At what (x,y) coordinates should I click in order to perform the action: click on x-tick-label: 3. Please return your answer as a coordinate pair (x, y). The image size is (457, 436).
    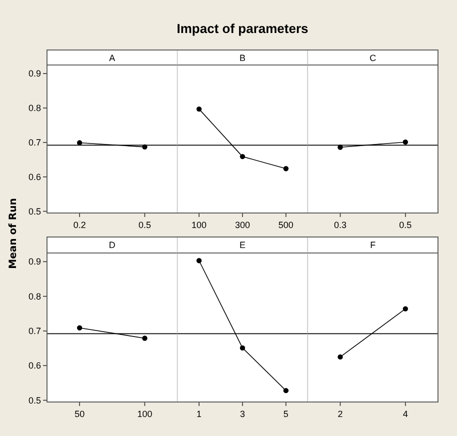
    Looking at the image, I should click on (243, 414).